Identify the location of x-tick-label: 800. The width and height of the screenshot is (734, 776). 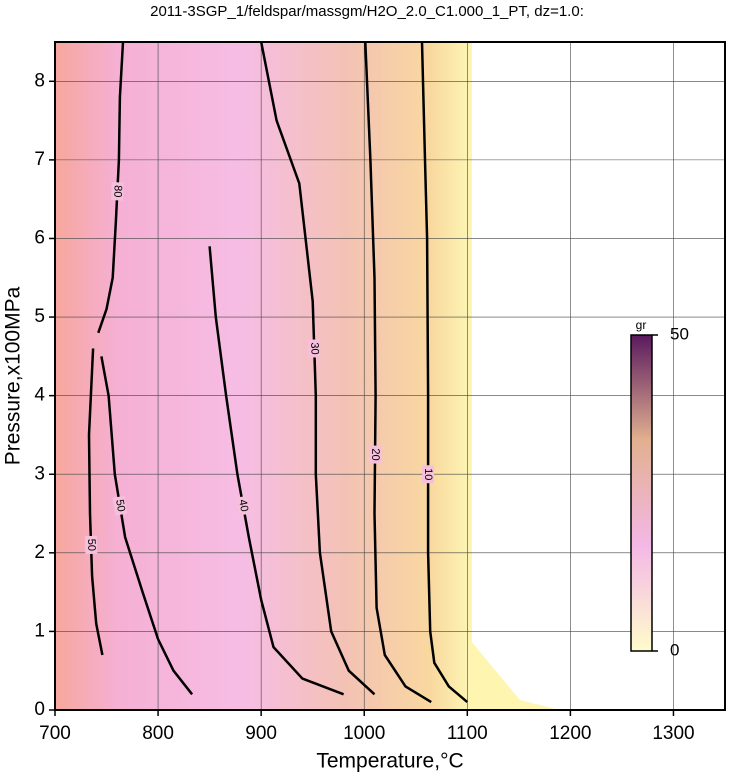
(158, 733).